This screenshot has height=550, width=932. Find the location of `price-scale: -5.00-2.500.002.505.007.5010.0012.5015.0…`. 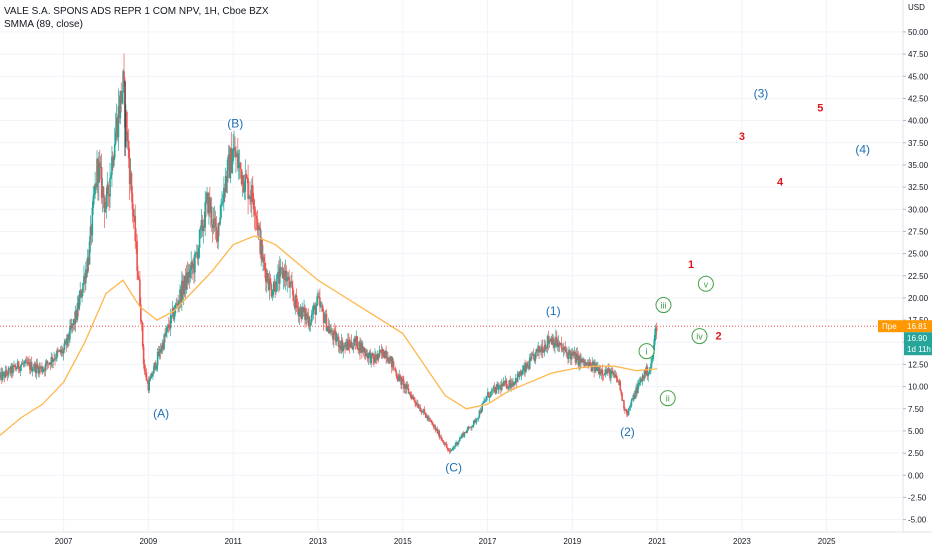

price-scale: -5.00-2.500.002.505.007.5010.0012.5015.0… is located at coordinates (916, 264).